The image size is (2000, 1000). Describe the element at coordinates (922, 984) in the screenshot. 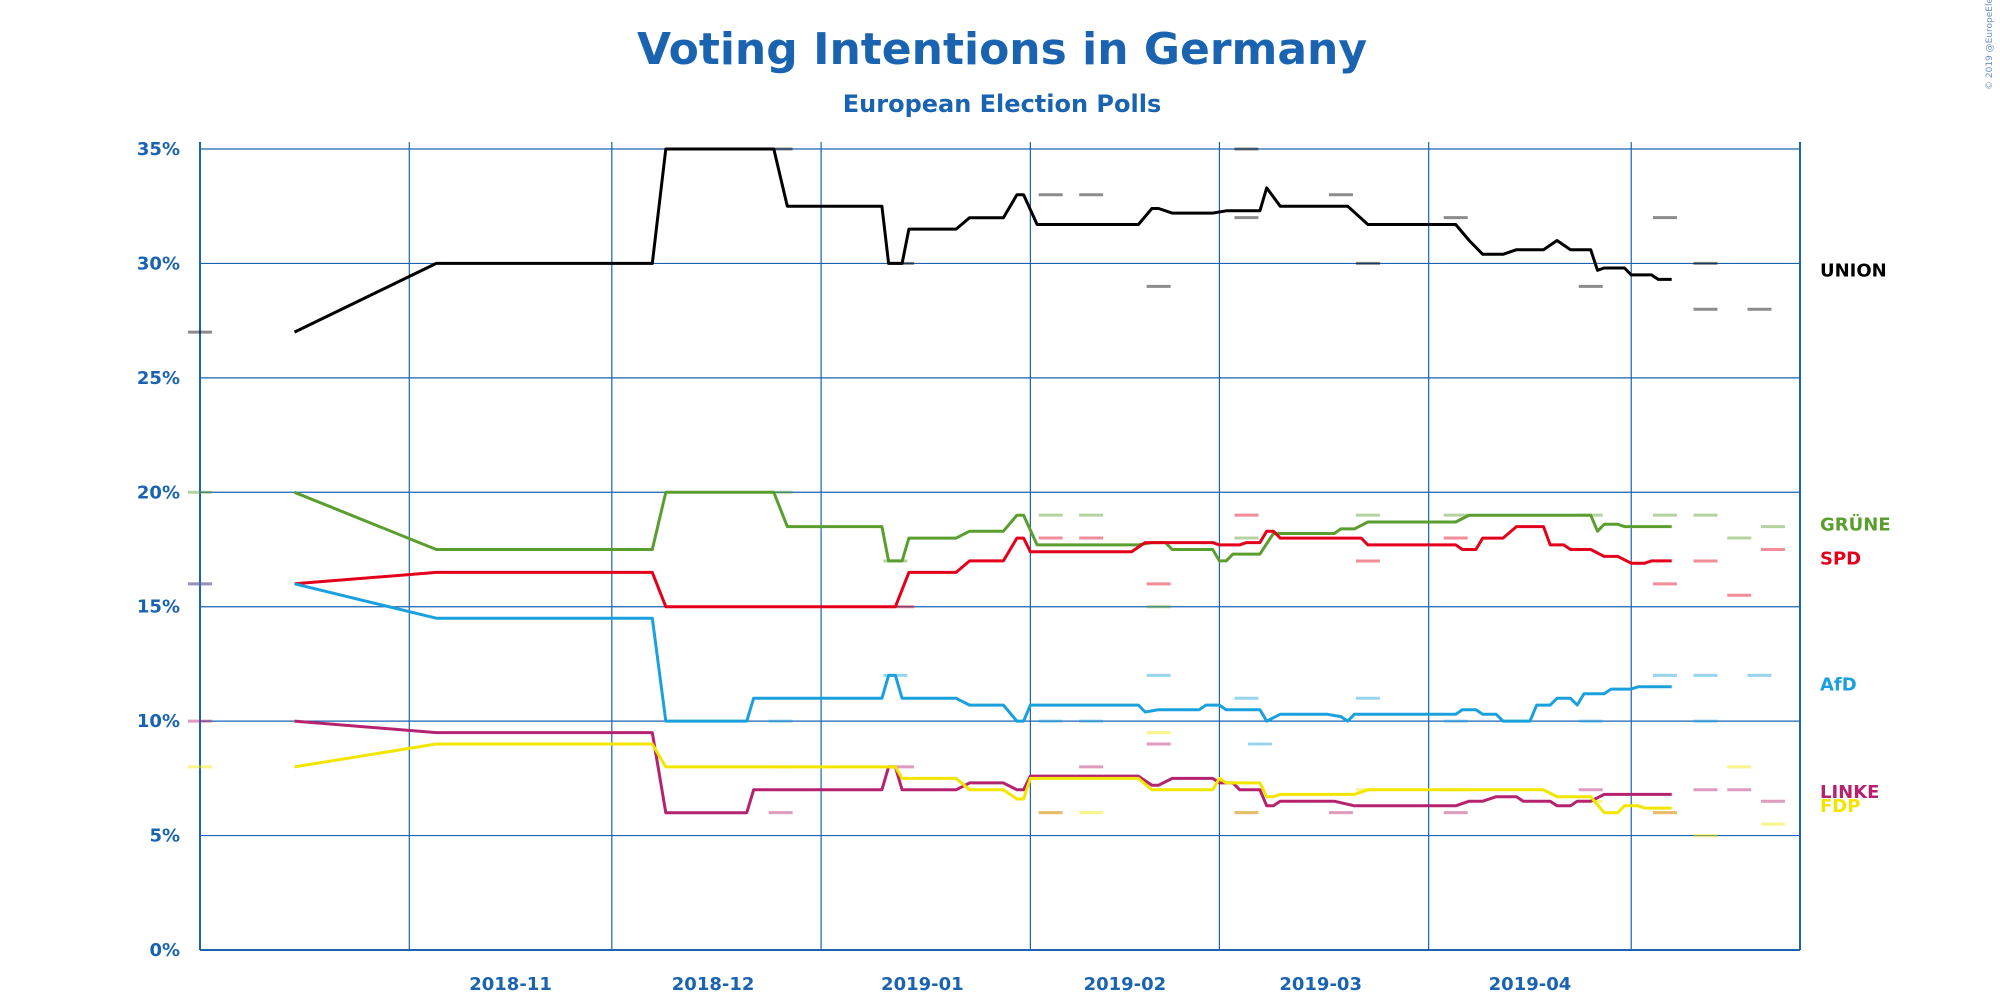

I see `x-tick-label: 2019-01` at that location.